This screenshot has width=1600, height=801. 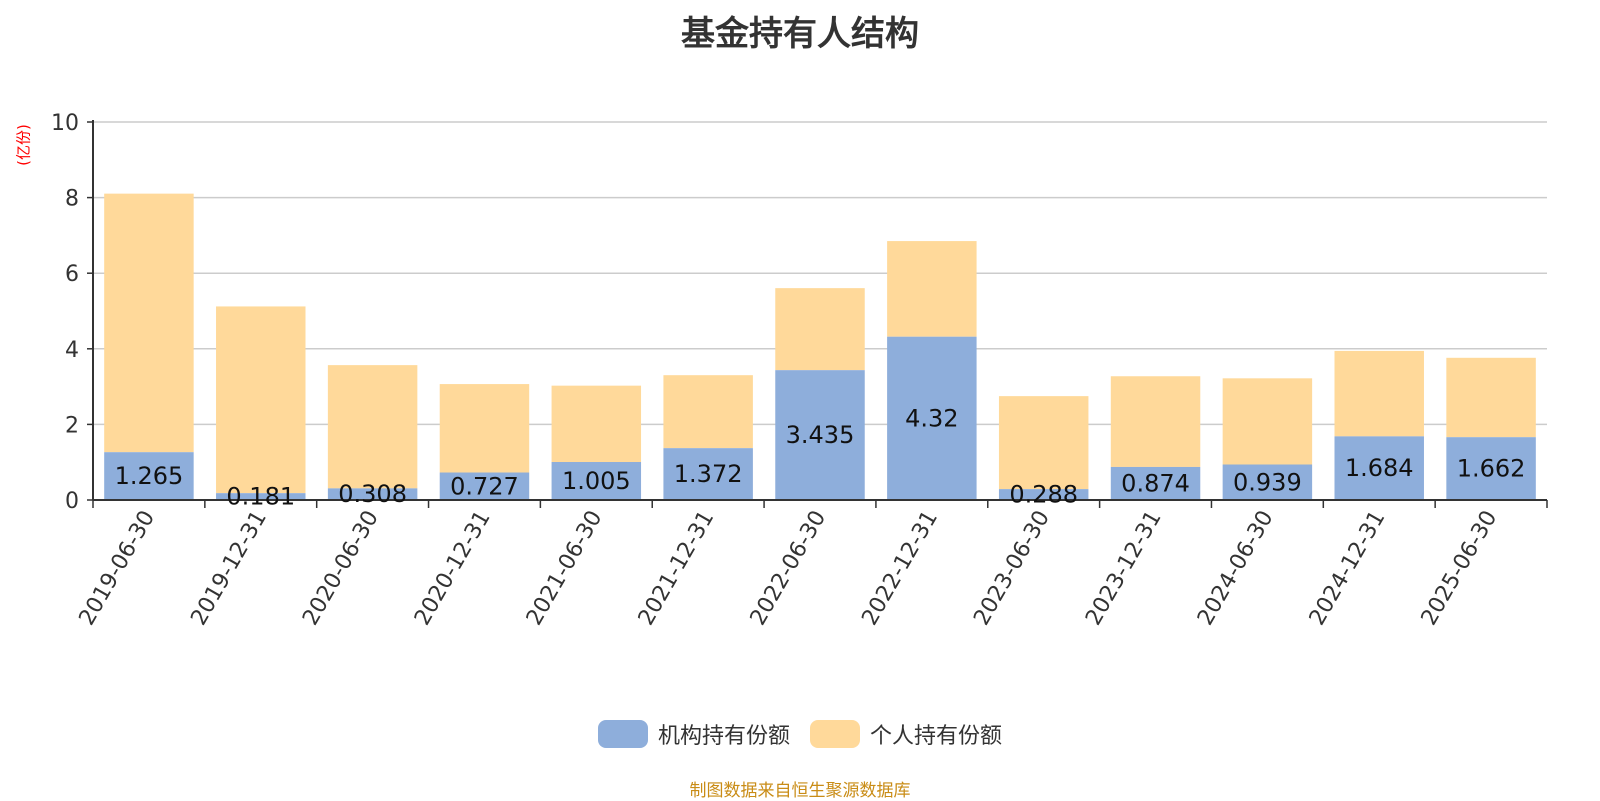 What do you see at coordinates (118, 568) in the screenshot?
I see `x-tick-label: 2019-06-30` at bounding box center [118, 568].